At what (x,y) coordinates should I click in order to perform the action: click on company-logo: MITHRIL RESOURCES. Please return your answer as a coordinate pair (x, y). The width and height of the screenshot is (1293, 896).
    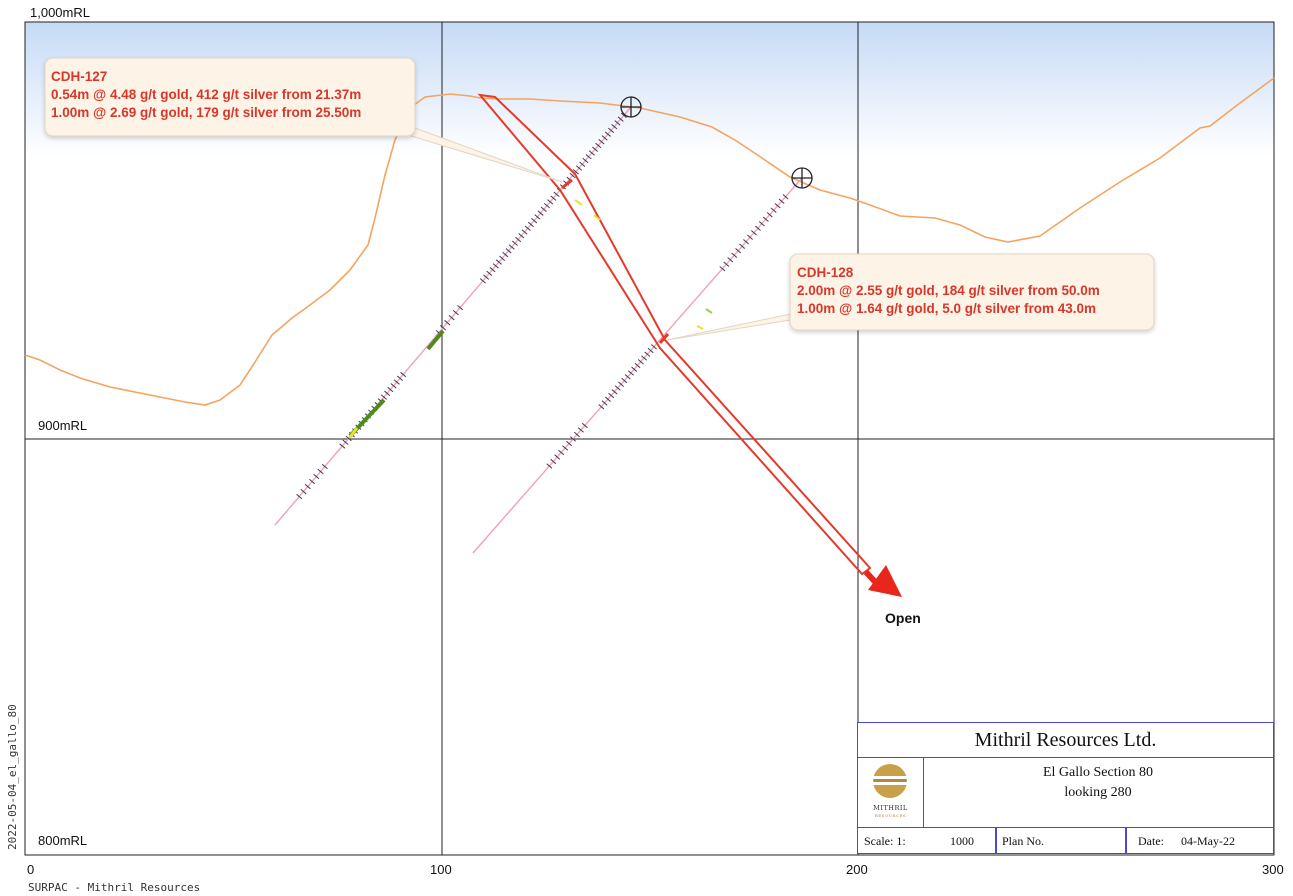
    Looking at the image, I should click on (891, 792).